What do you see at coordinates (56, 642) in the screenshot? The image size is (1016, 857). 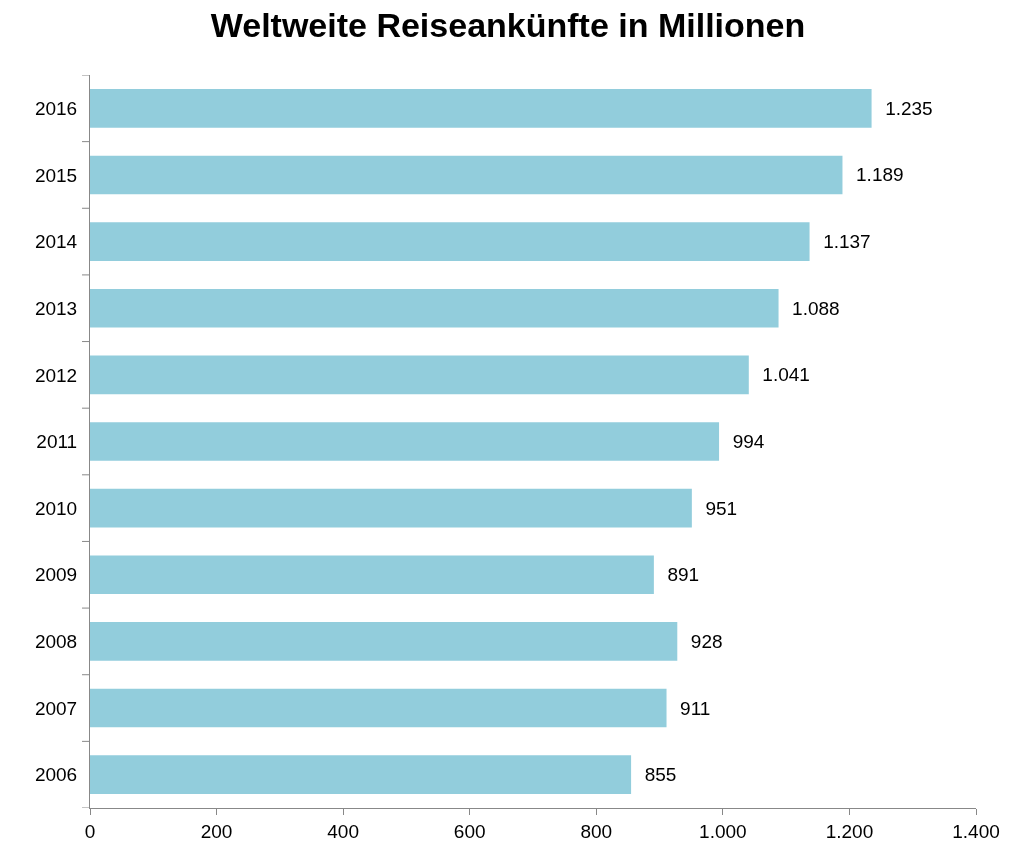 I see `y-tick-label: 2008` at bounding box center [56, 642].